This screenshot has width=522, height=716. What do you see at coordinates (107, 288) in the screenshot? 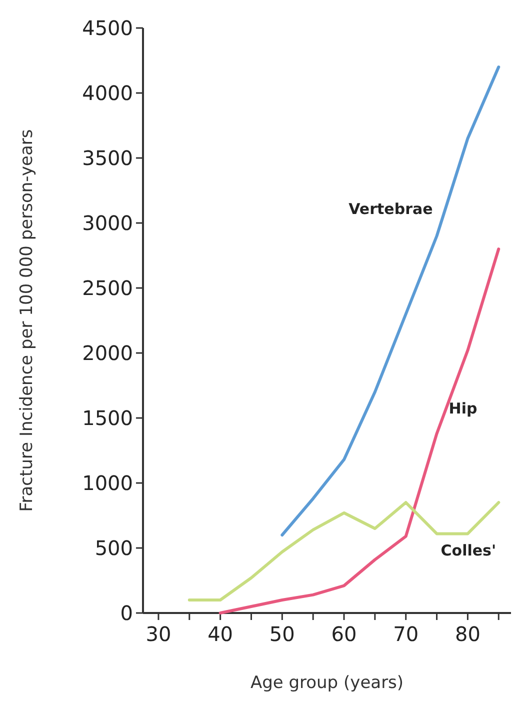
I see `y-tick-label: 2500` at bounding box center [107, 288].